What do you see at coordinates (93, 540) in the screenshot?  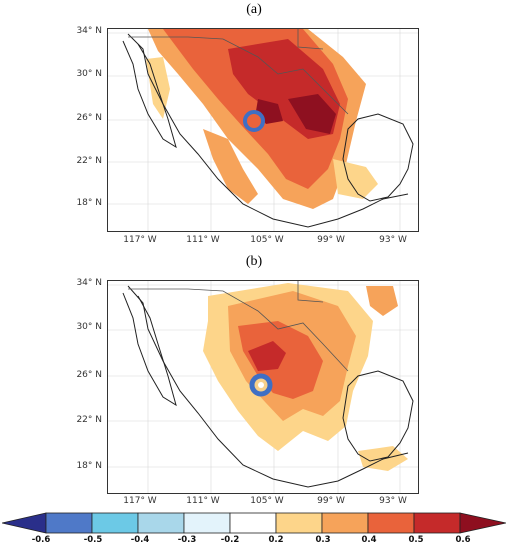 I see `colorbar-tick: -0.5` at bounding box center [93, 540].